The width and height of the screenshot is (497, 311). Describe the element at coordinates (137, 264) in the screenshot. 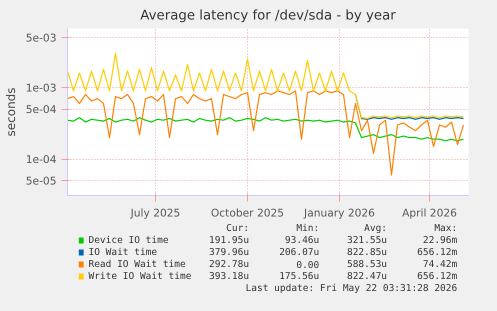

I see `legend-label: Read IO Wait time` at that location.